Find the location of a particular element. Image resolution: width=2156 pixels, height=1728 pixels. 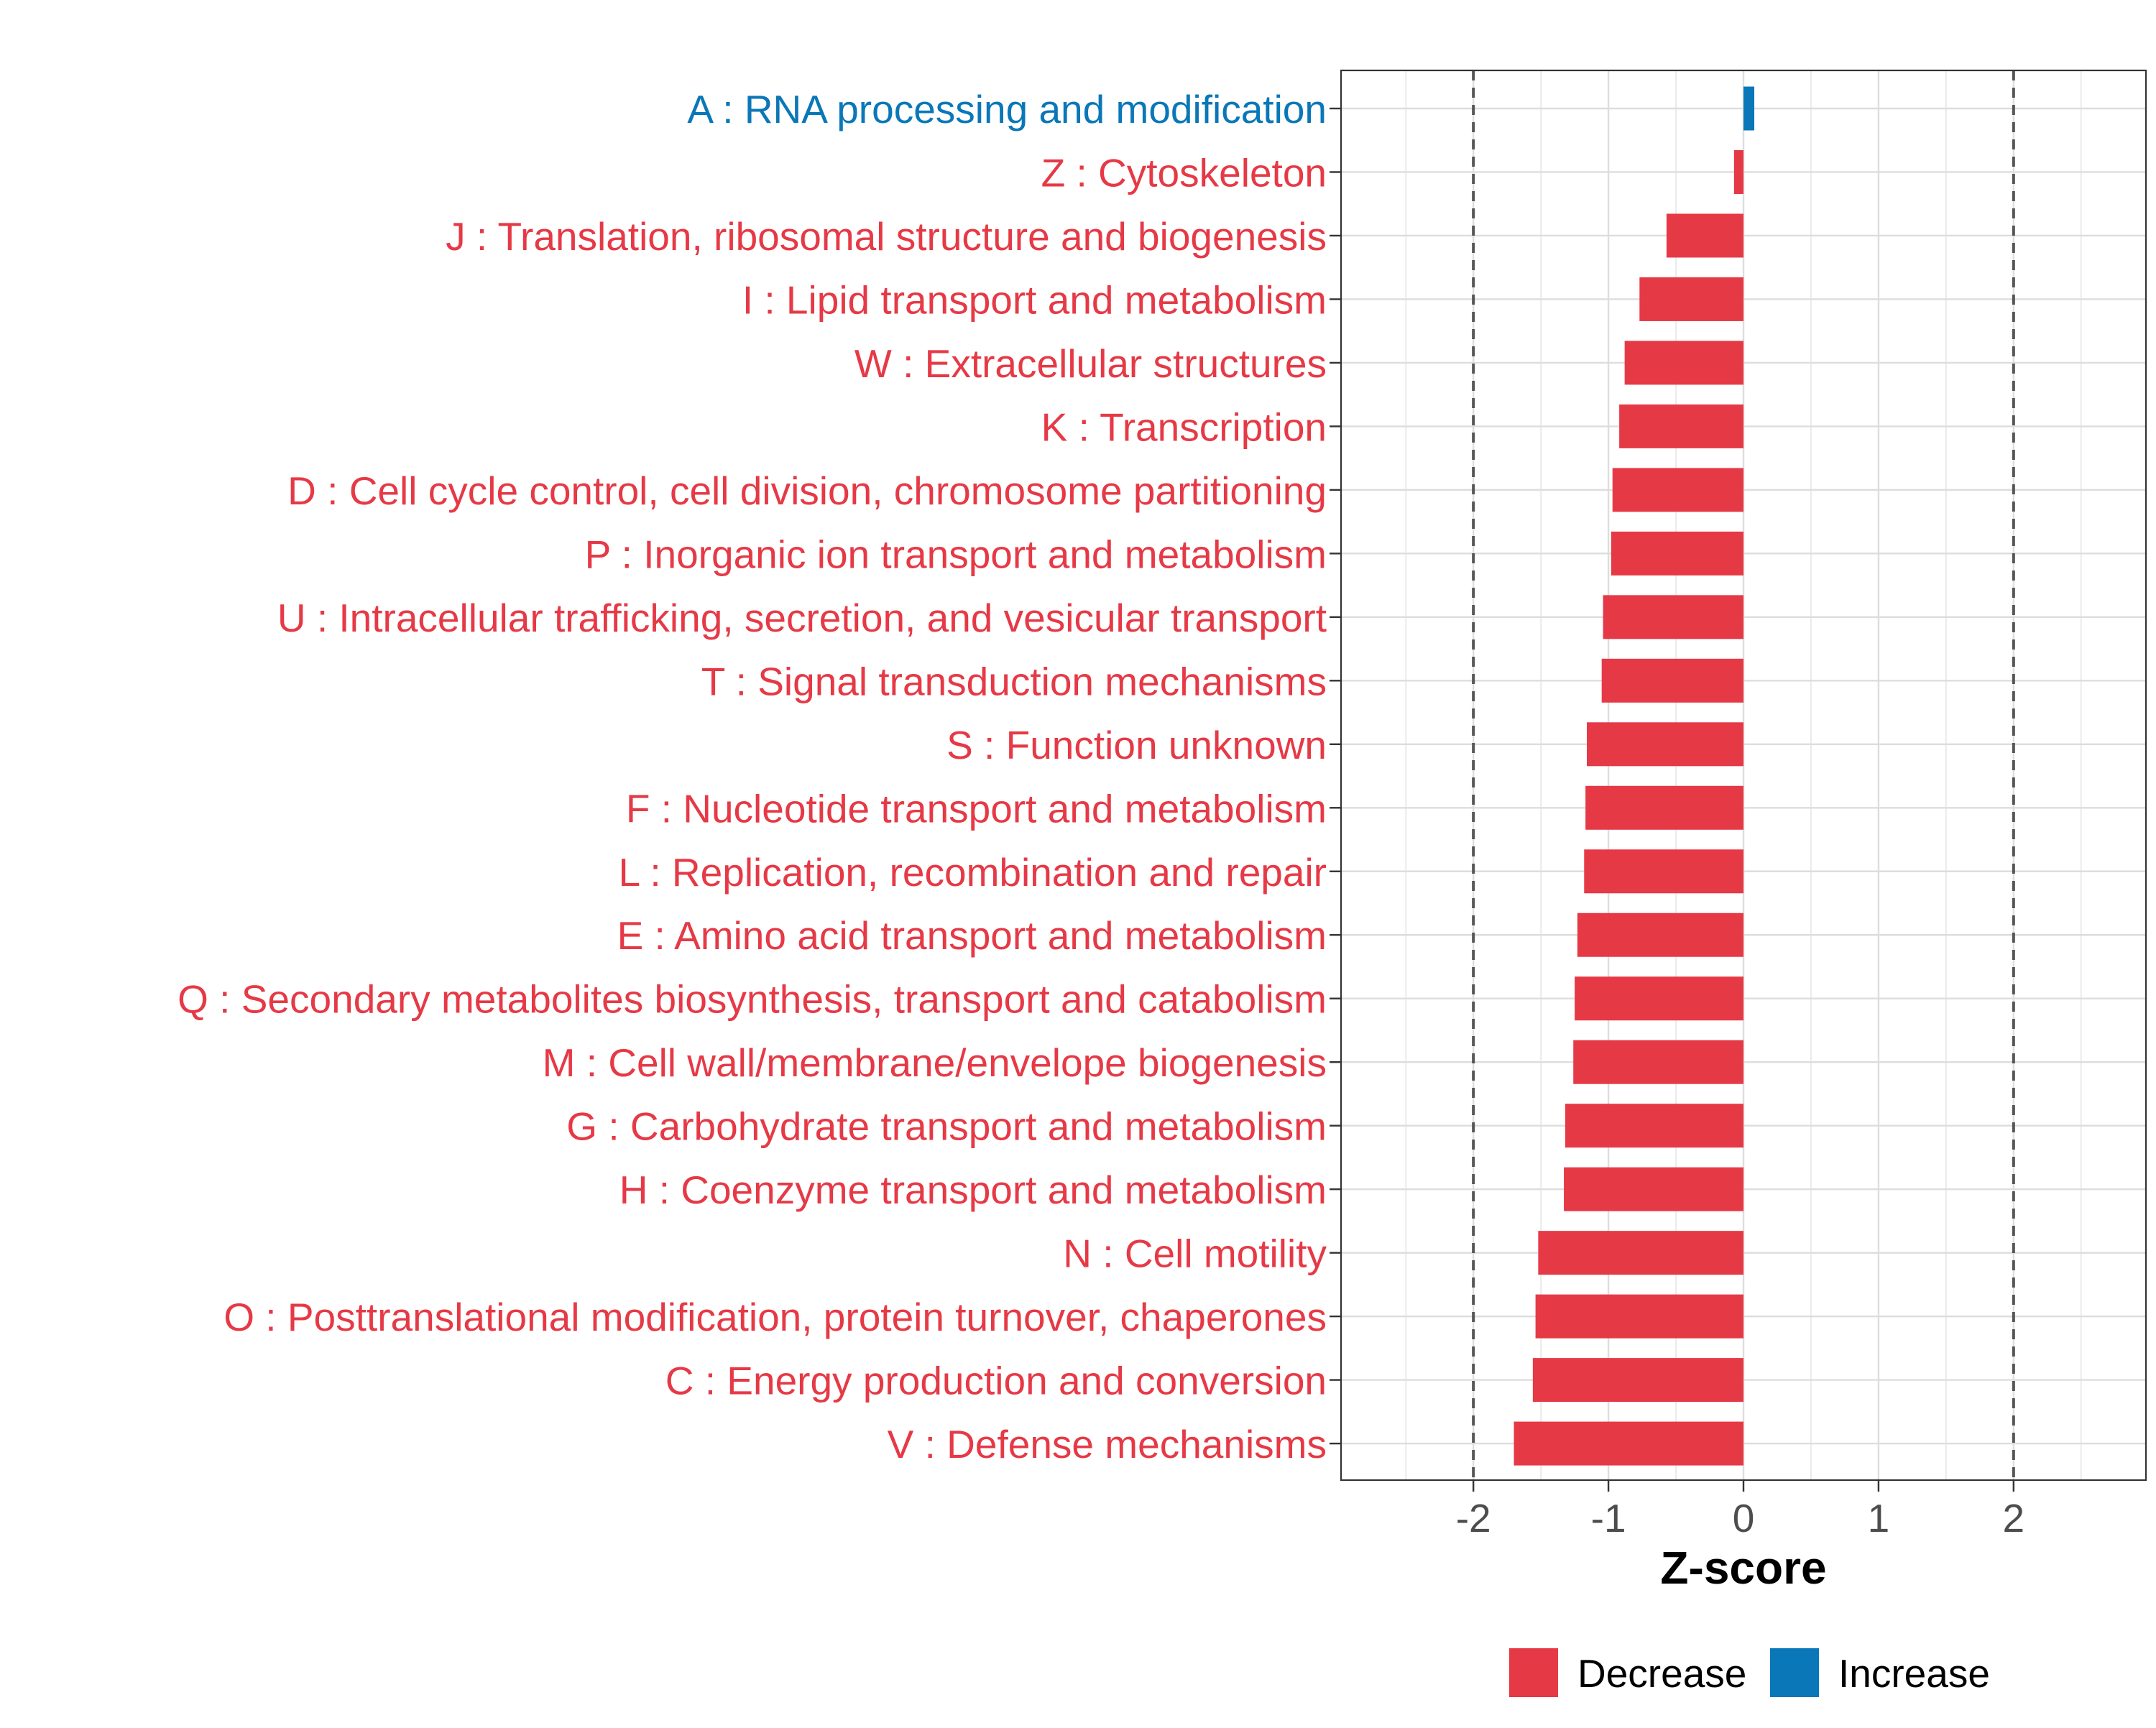

x-axis-ticks: -2 -1 0 1 2 is located at coordinates (1740, 1510).